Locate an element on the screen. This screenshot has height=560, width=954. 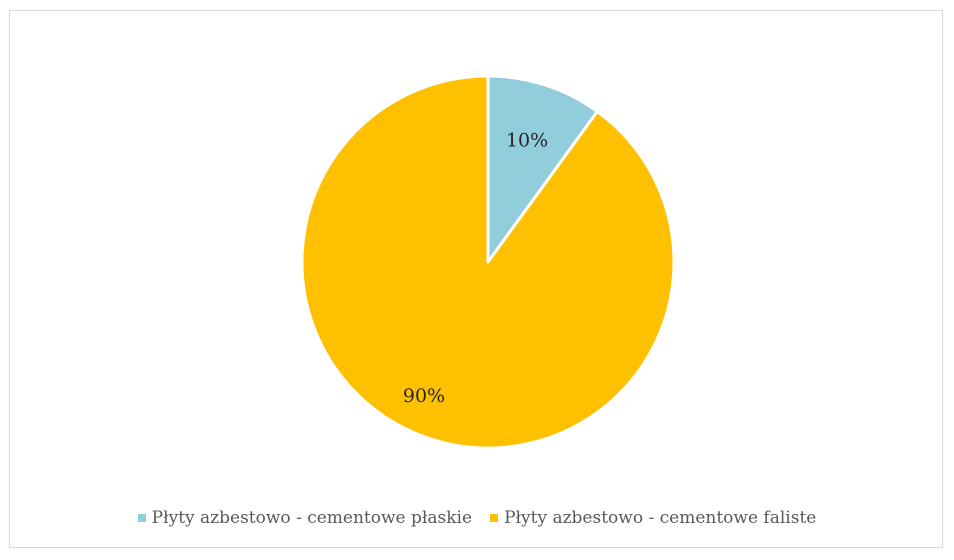
legend-item-faliste: Płyty azbestowo - cementowe faliste is located at coordinates (653, 518).